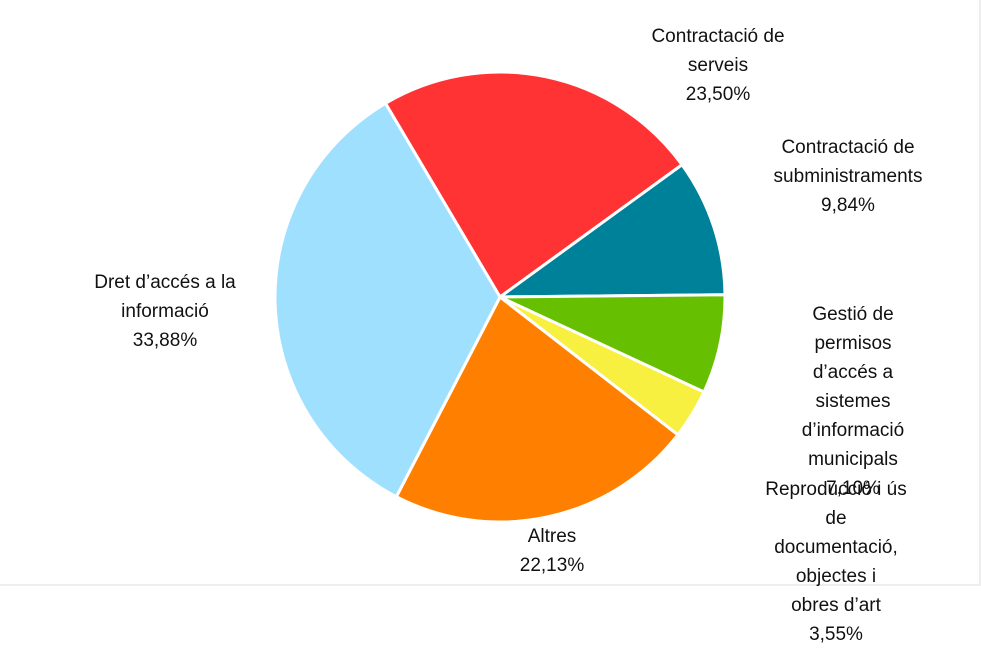 The width and height of the screenshot is (981, 649). What do you see at coordinates (853, 488) in the screenshot?
I see `value-label: 7,10%` at bounding box center [853, 488].